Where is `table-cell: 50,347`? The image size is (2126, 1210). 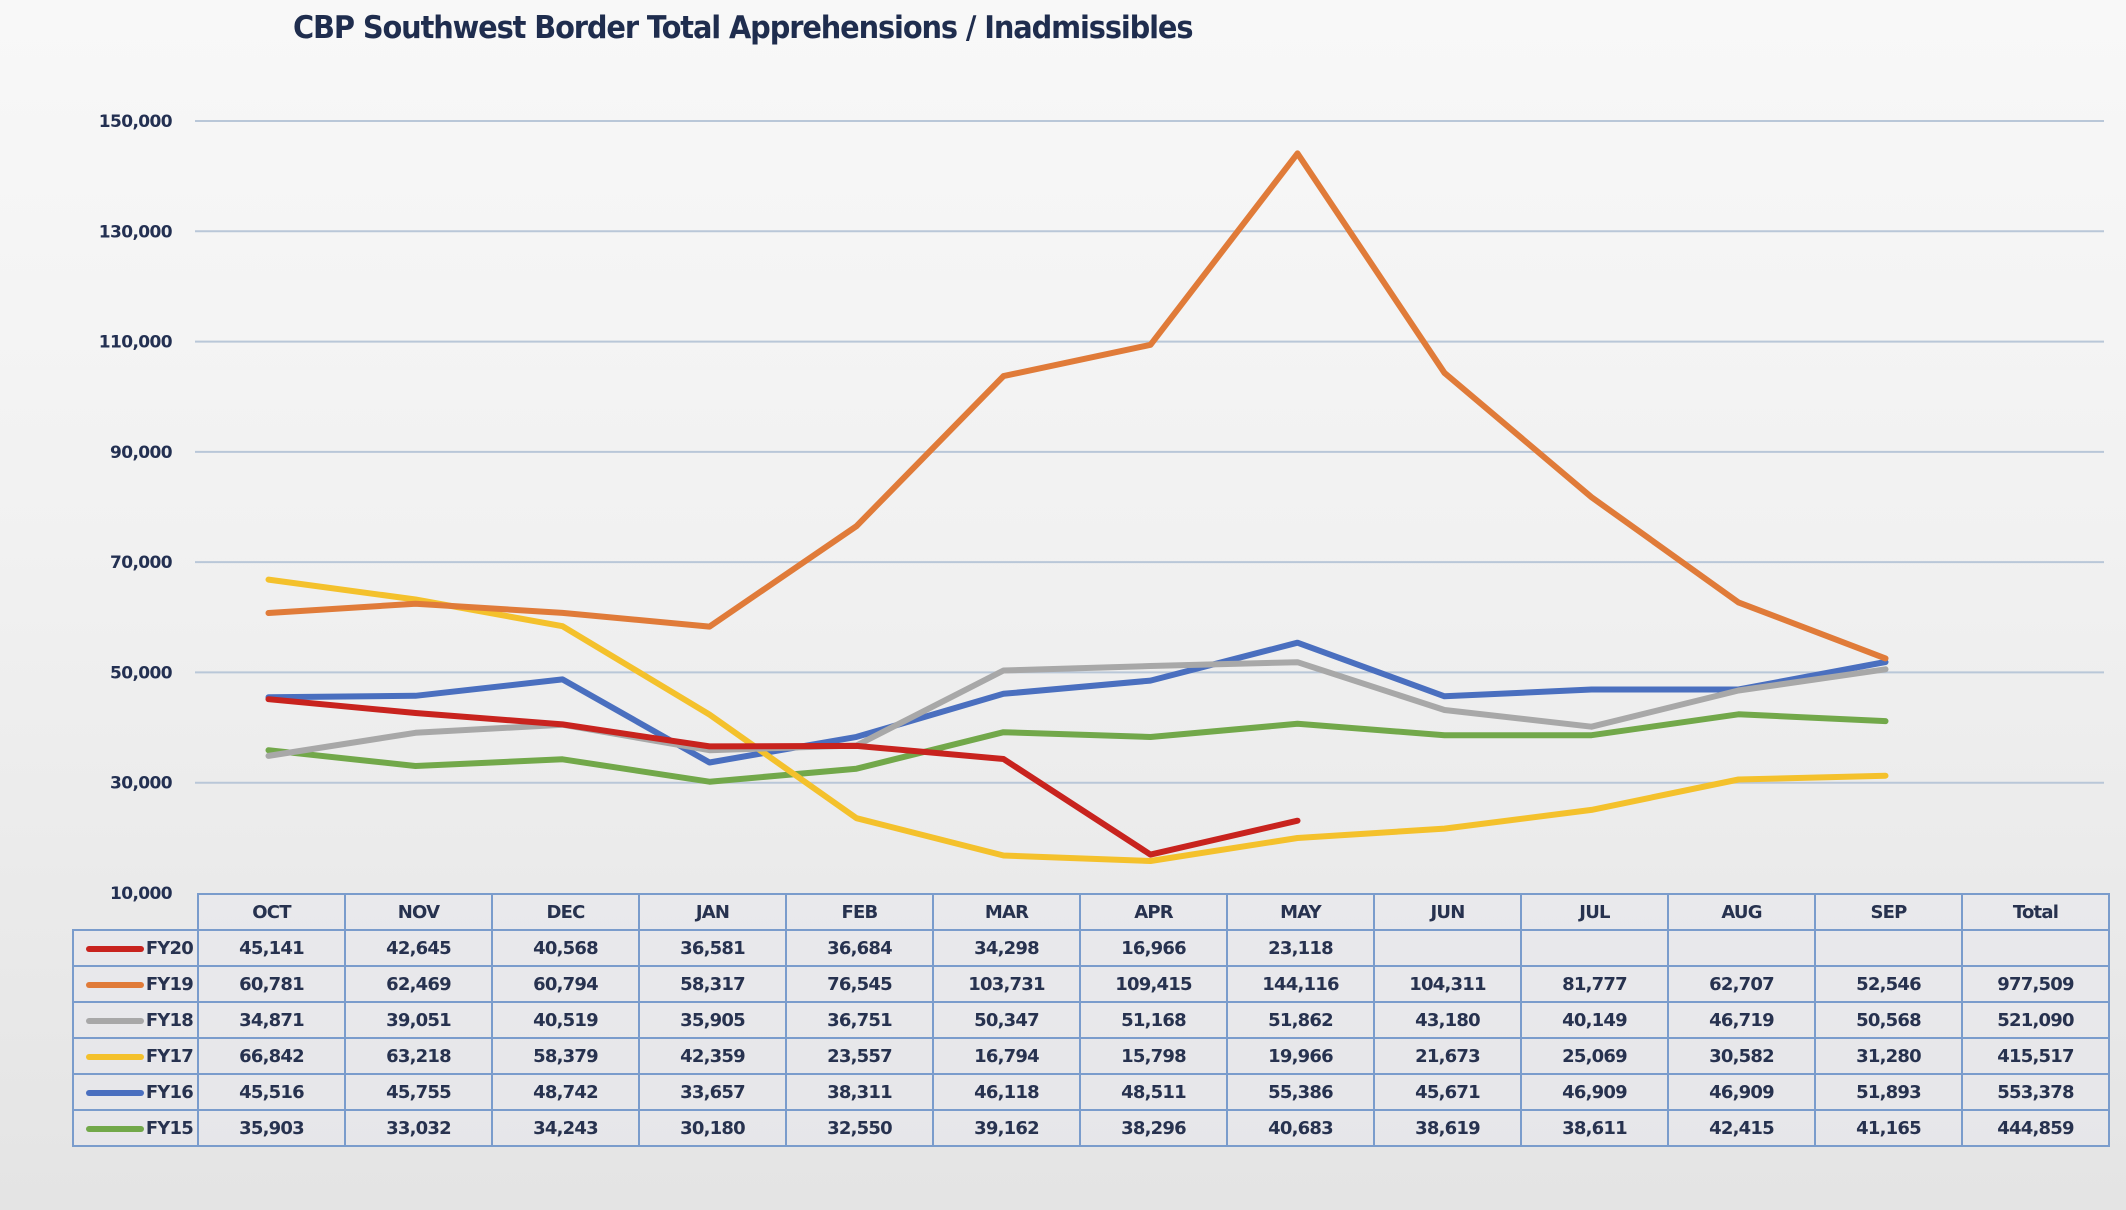 table-cell: 50,347 is located at coordinates (1006, 1020).